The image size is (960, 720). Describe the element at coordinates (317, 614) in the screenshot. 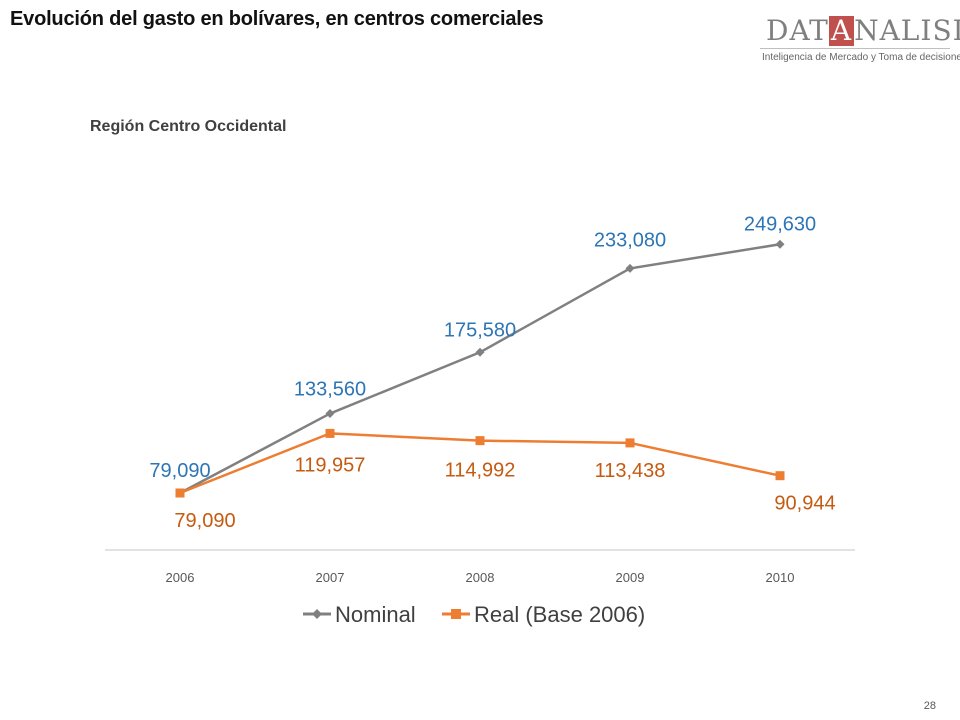

I see `legend-marker-diamond` at that location.